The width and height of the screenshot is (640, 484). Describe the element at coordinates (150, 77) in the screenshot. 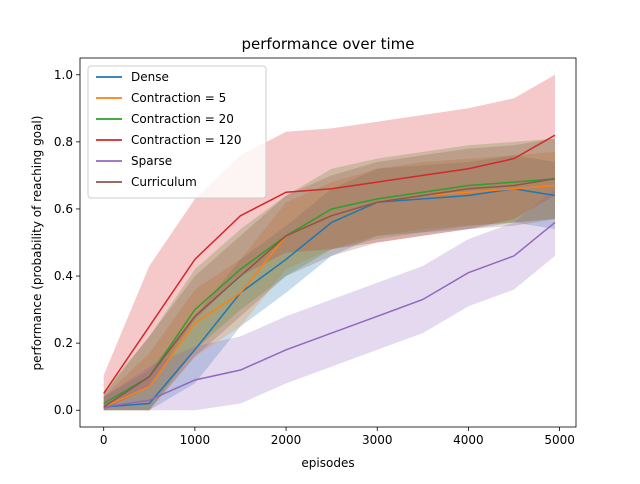

I see `legend-label: Dense` at that location.